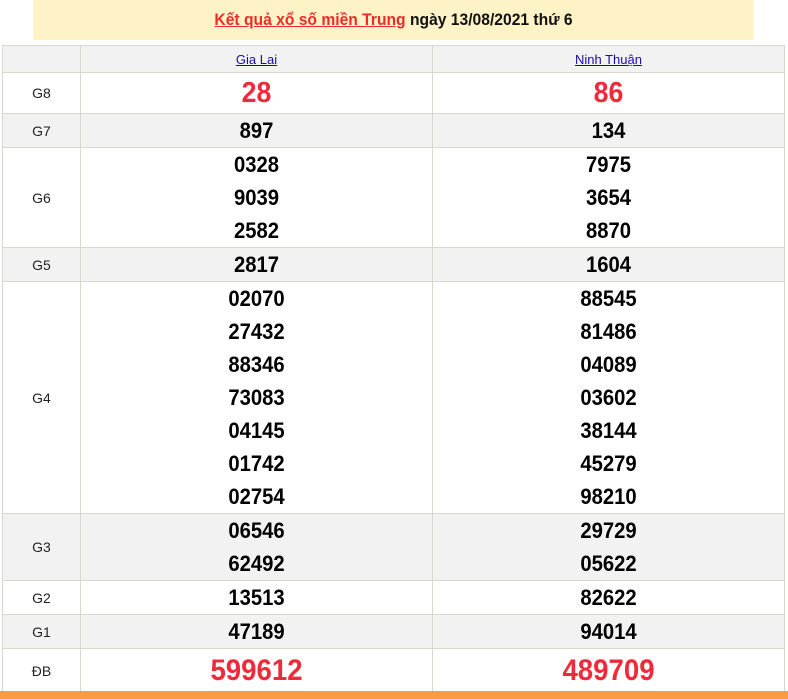 This screenshot has height=699, width=788. Describe the element at coordinates (608, 298) in the screenshot. I see `prize-number: 88545` at that location.